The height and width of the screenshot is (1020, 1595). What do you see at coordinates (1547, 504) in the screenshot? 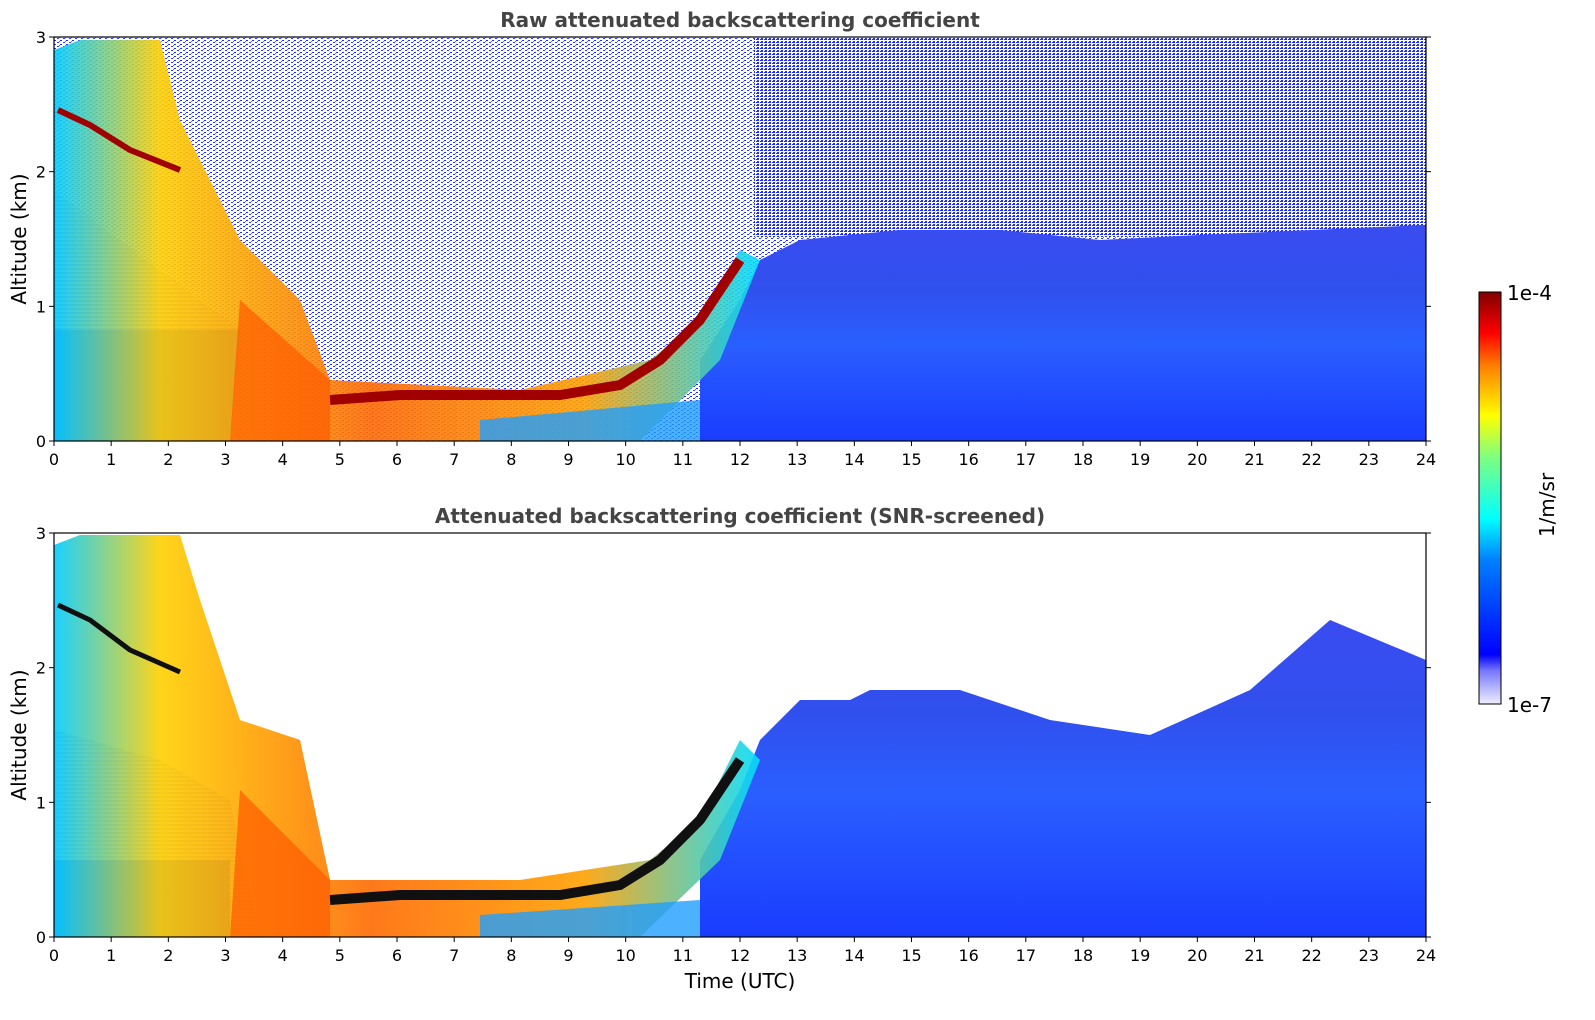
I see `colorbar-unit-label: 1/m/sr` at bounding box center [1547, 504].